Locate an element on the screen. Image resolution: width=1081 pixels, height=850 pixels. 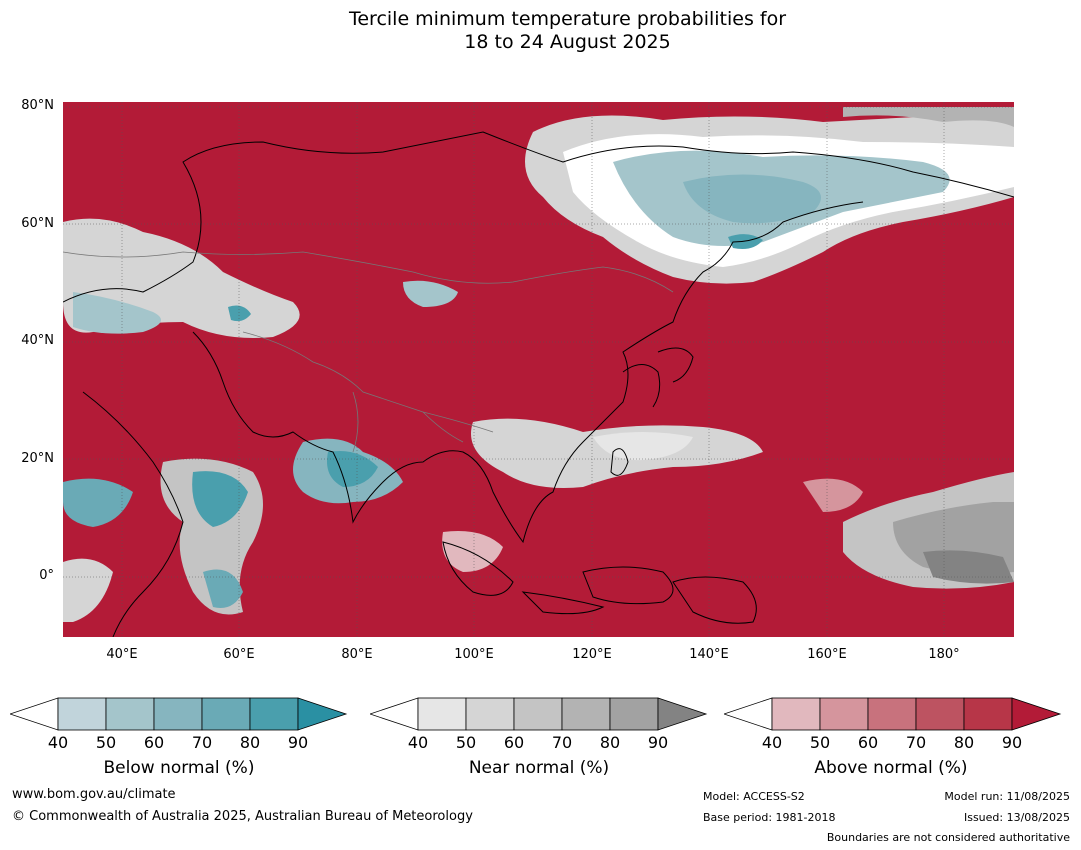
below-normal-africa is located at coordinates (98, 502).